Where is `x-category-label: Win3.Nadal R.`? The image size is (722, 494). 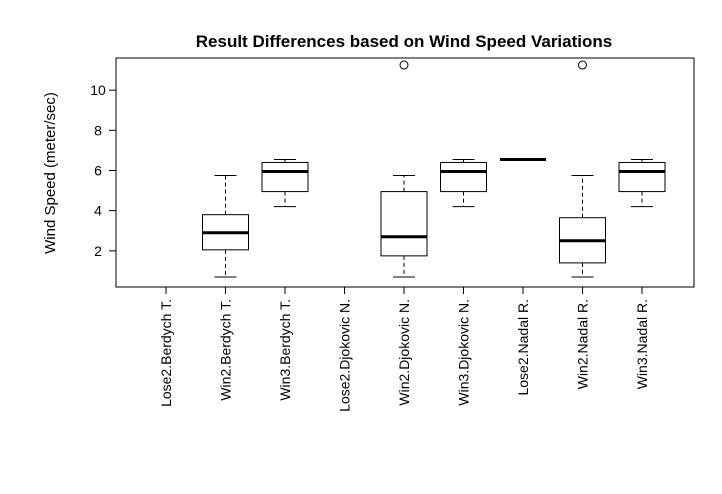
x-category-label: Win3.Nadal R. is located at coordinates (642, 344).